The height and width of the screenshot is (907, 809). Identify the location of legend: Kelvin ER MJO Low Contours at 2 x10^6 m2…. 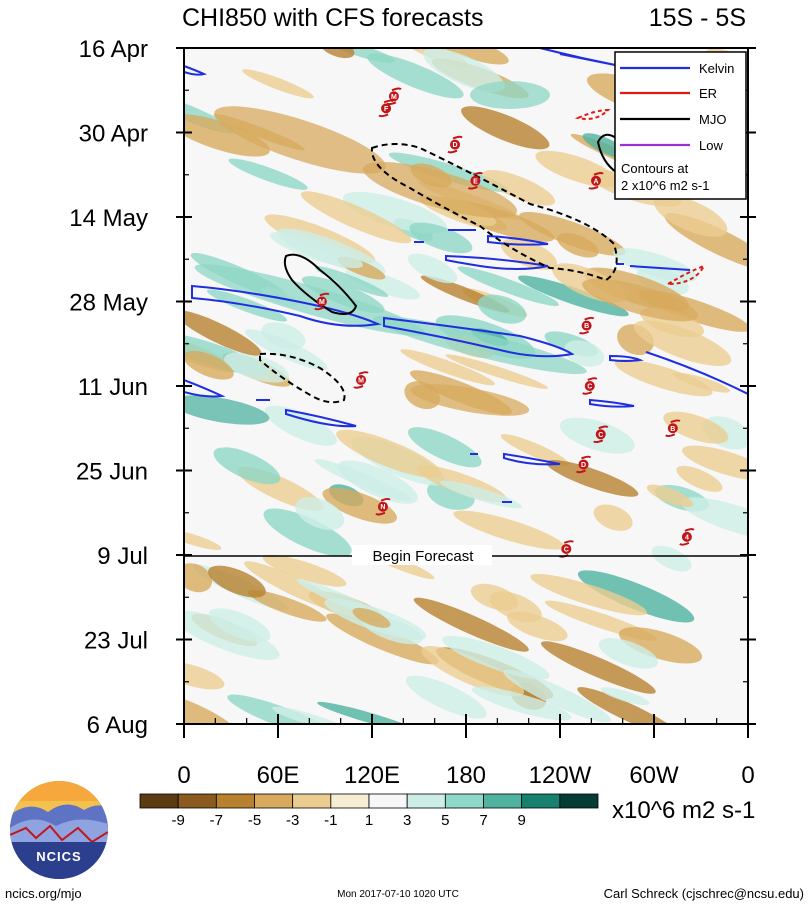
(680, 125).